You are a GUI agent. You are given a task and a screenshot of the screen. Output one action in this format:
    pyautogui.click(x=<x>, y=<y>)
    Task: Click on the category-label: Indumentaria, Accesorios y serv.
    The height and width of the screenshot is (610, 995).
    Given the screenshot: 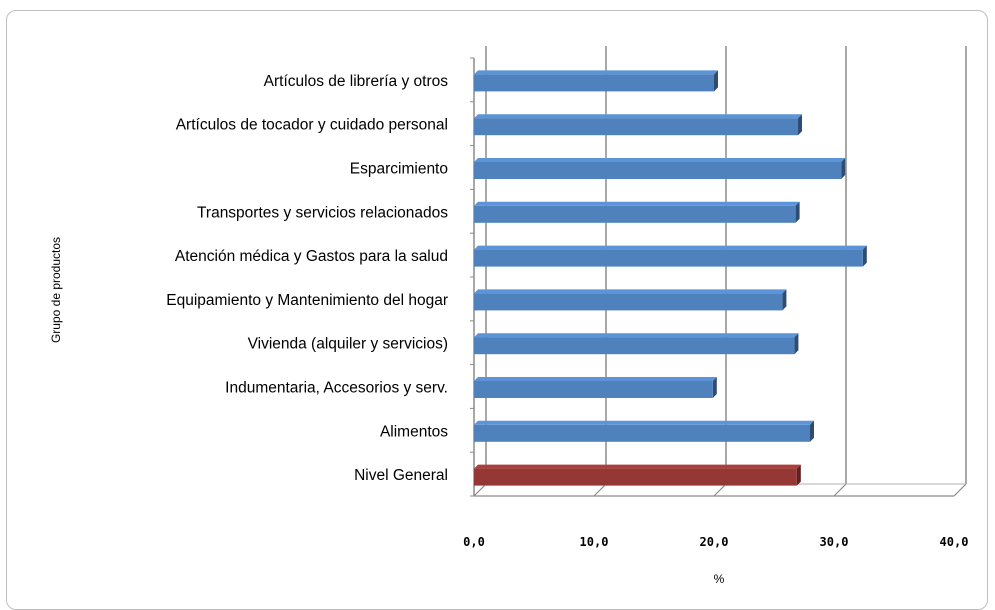 What is the action you would take?
    pyautogui.click(x=336, y=388)
    